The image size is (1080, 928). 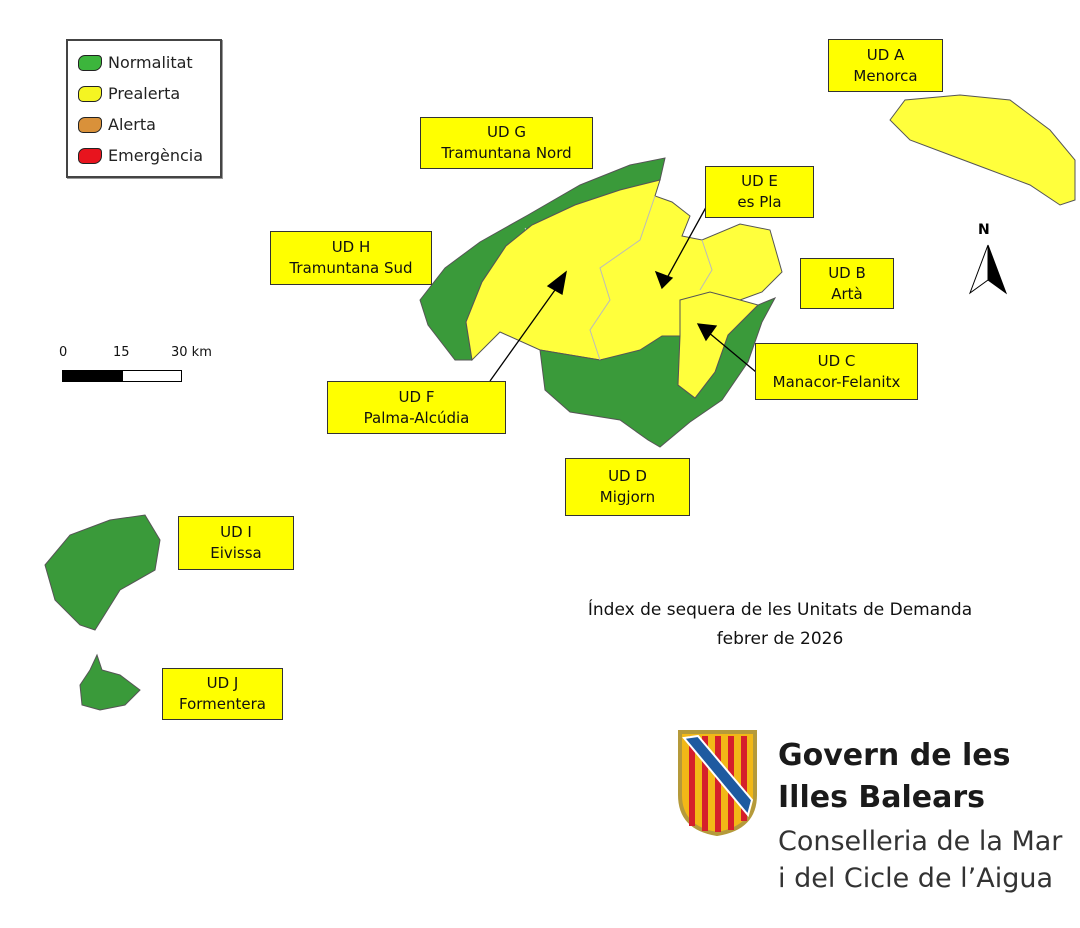 I want to click on red-swatch-icon, so click(x=90, y=155).